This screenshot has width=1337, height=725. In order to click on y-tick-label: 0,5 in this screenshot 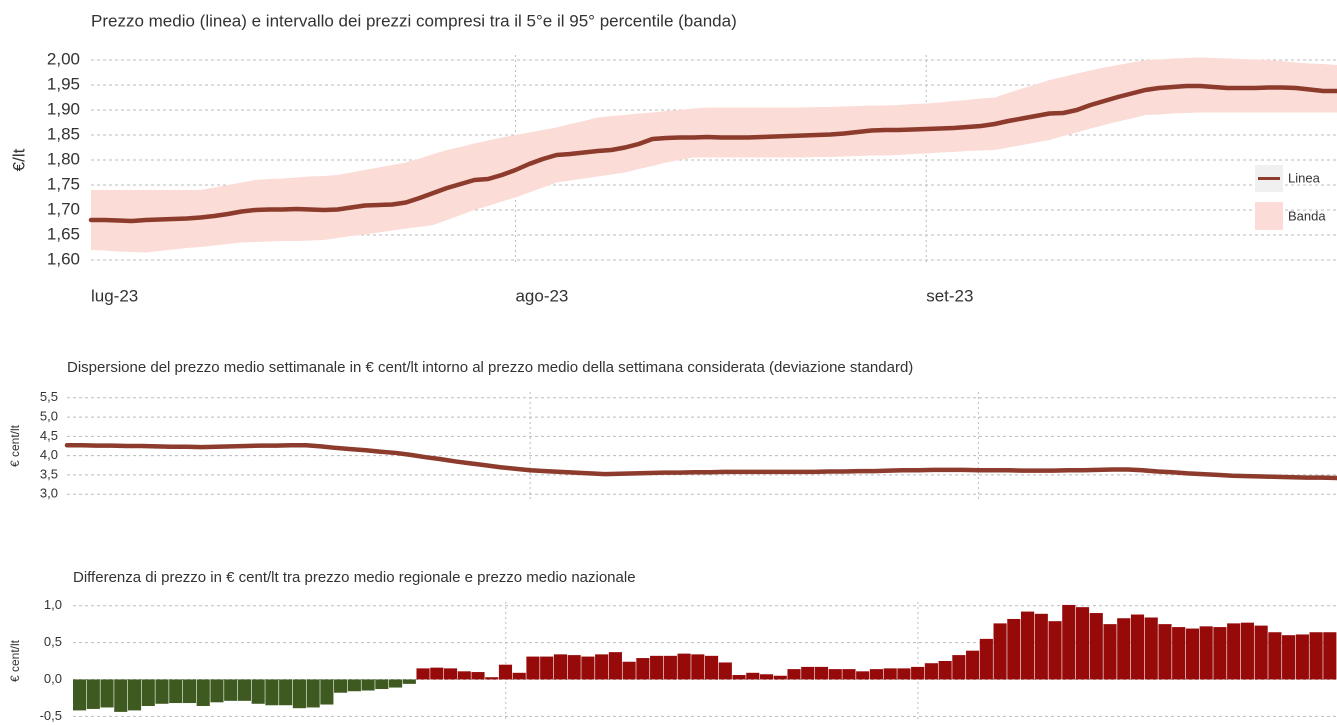, I will do `click(53, 641)`.